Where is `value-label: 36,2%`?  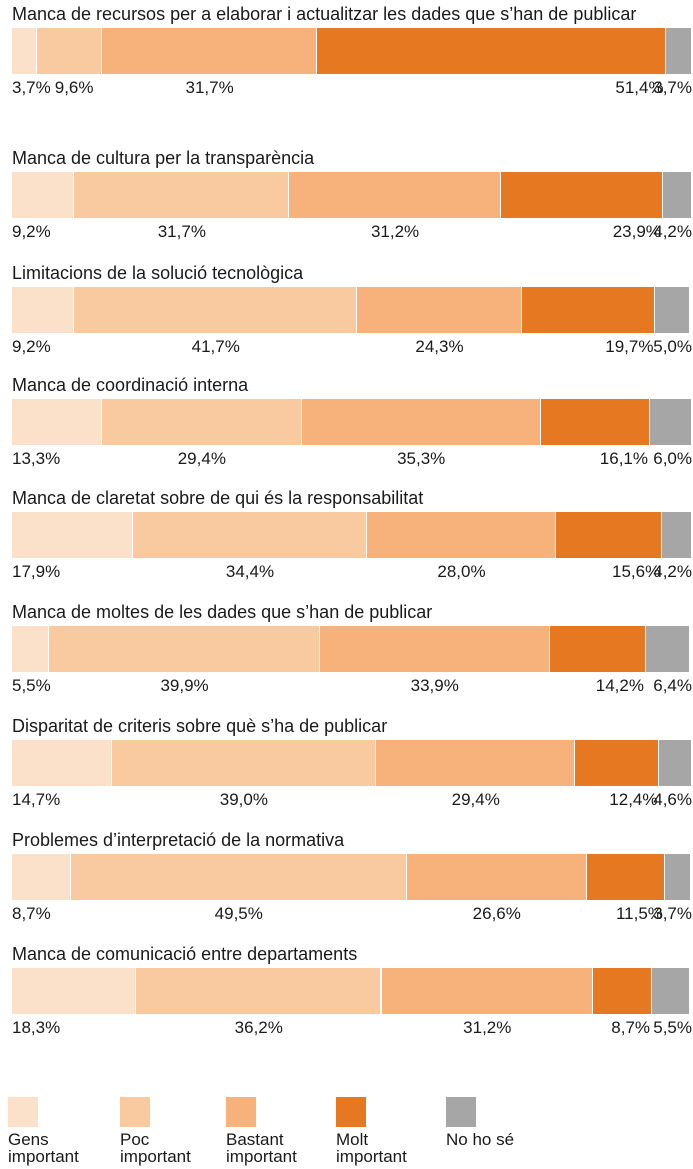
value-label: 36,2% is located at coordinates (258, 1027).